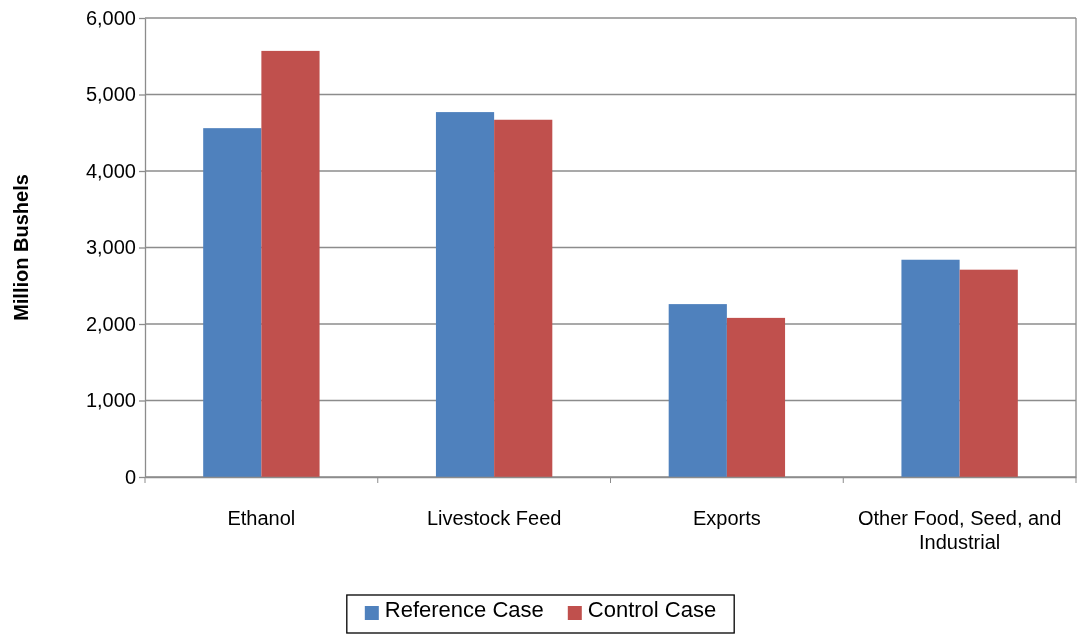 This screenshot has height=636, width=1084. I want to click on x-tick-label: Exports, so click(726, 518).